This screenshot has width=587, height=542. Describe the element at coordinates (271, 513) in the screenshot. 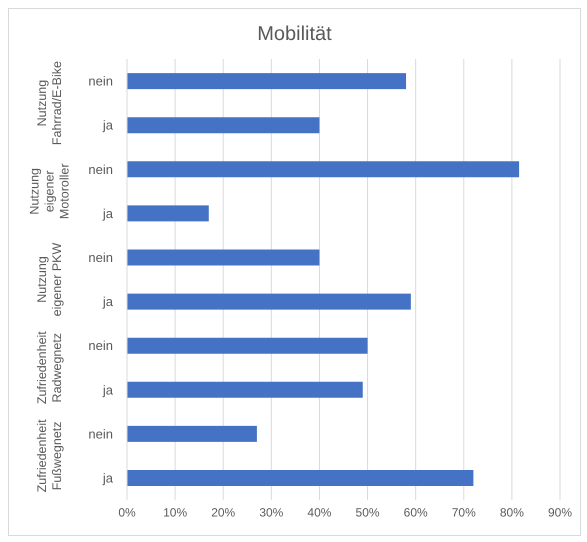

I see `x-tick-label: 30%` at that location.